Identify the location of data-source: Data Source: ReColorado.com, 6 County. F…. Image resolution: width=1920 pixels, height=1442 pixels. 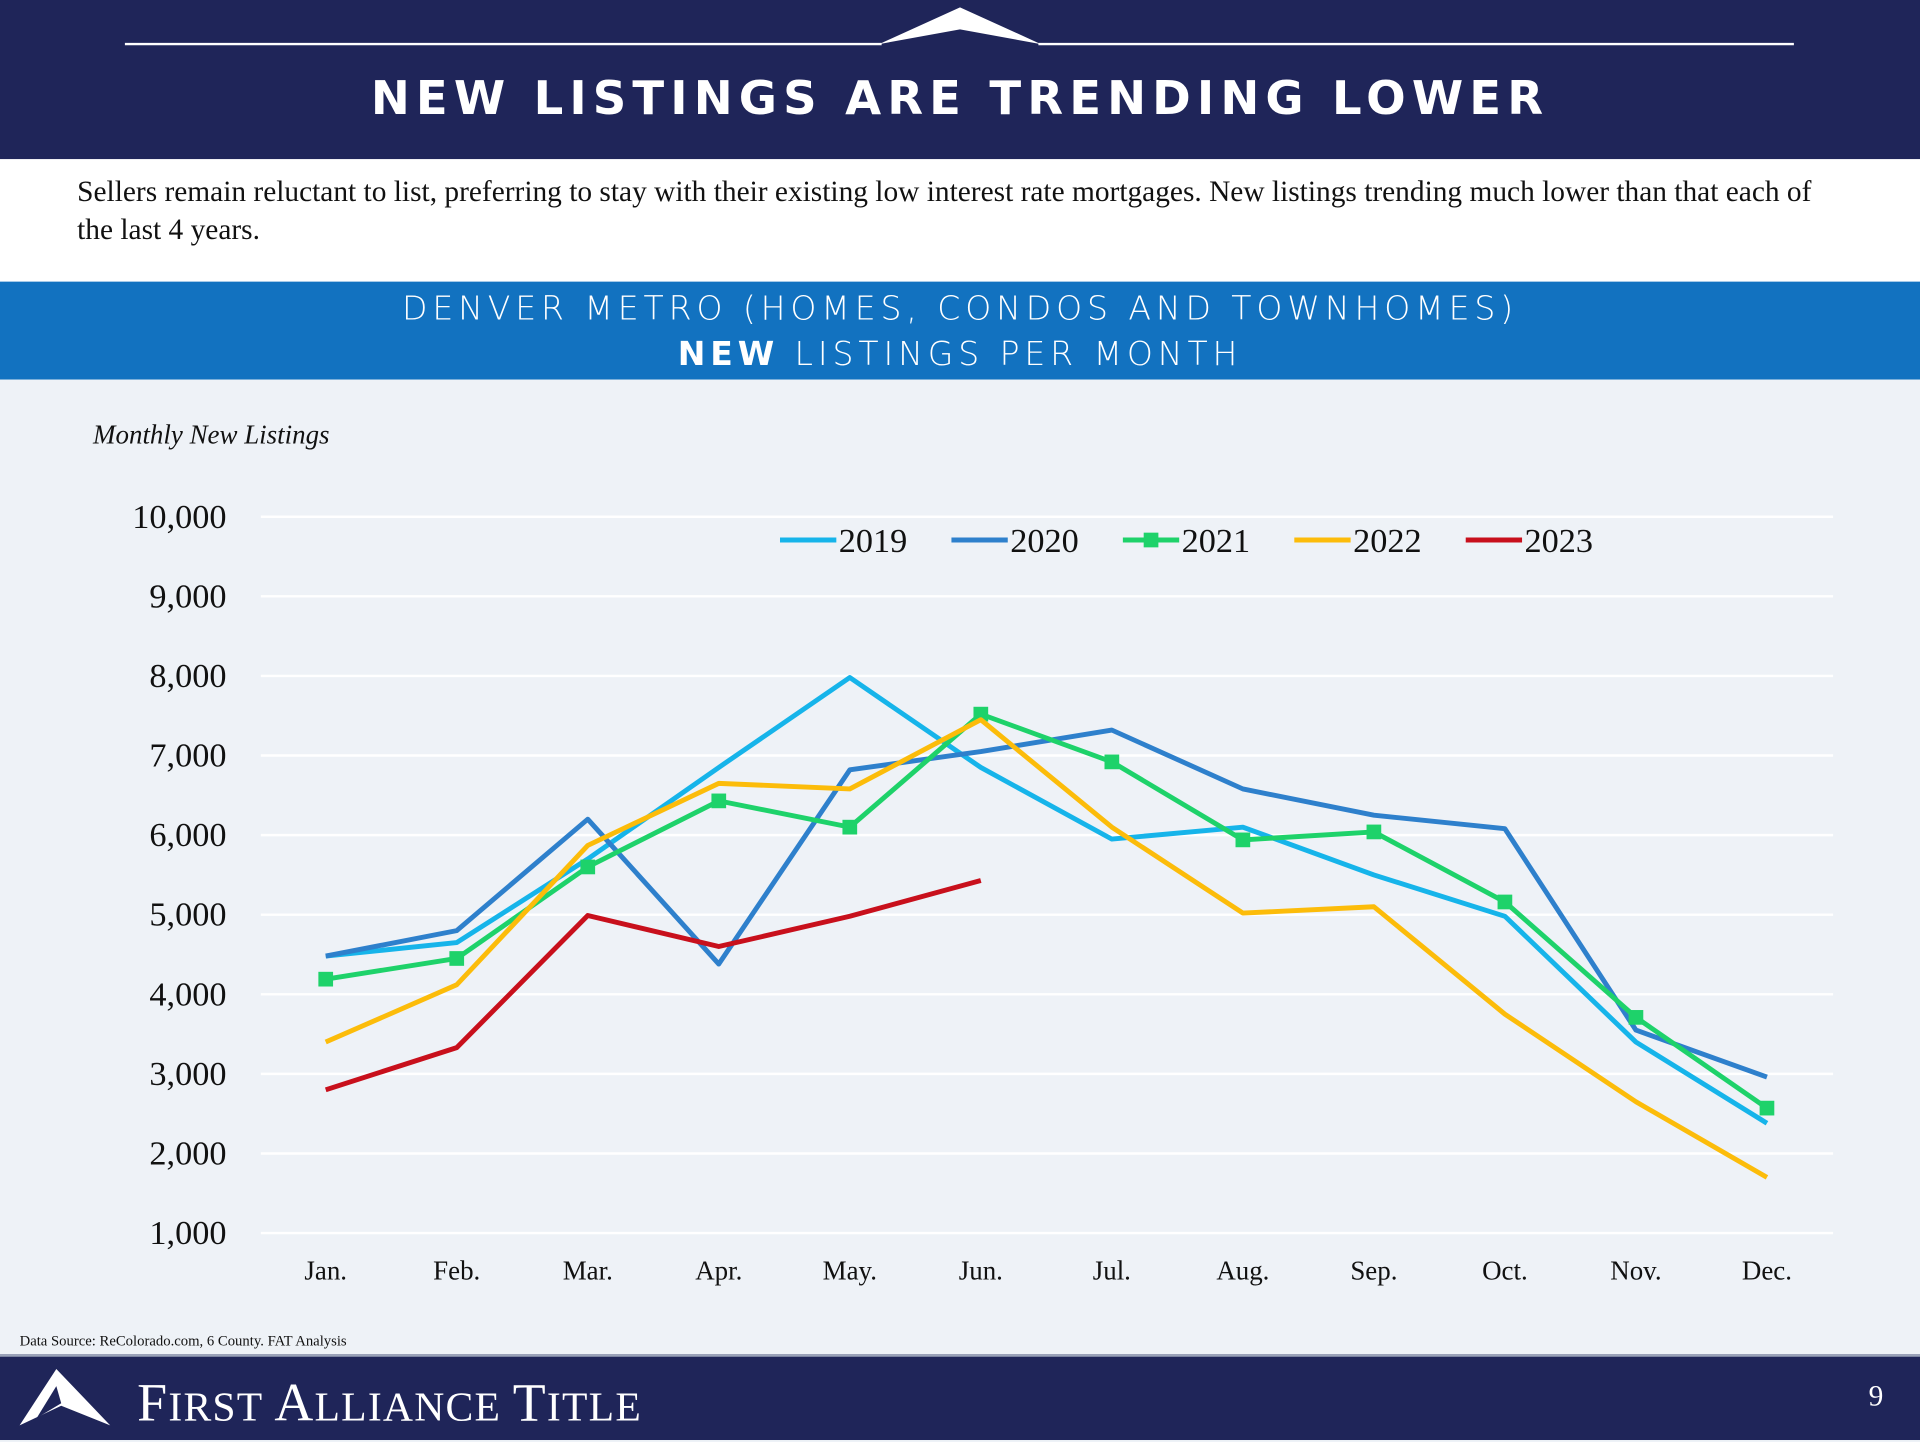
(183, 1341).